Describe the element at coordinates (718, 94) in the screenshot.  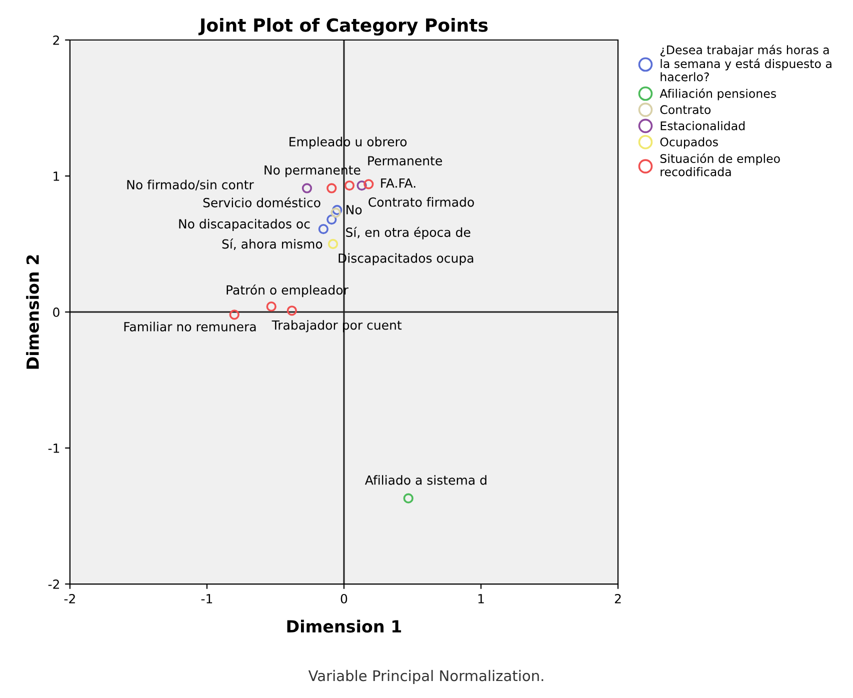
I see `legend-label: Afiliación pensiones` at that location.